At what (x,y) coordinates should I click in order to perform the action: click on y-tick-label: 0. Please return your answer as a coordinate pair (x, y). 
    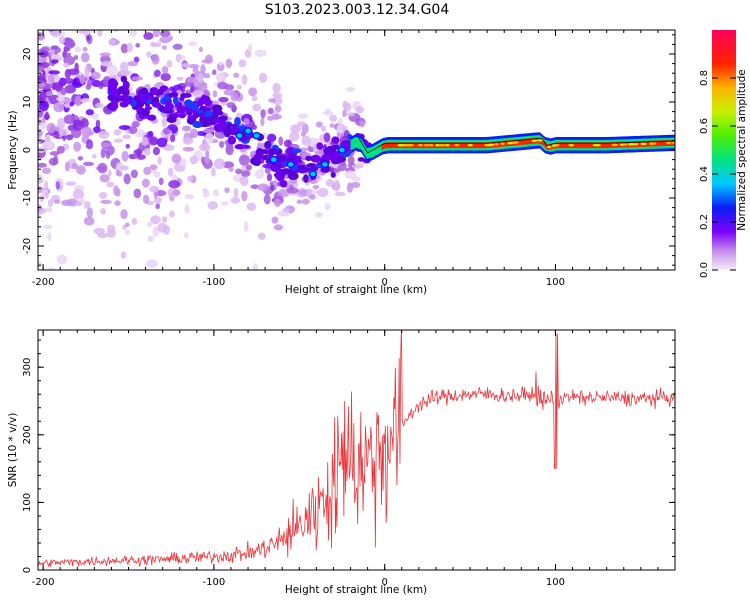
    Looking at the image, I should click on (27, 570).